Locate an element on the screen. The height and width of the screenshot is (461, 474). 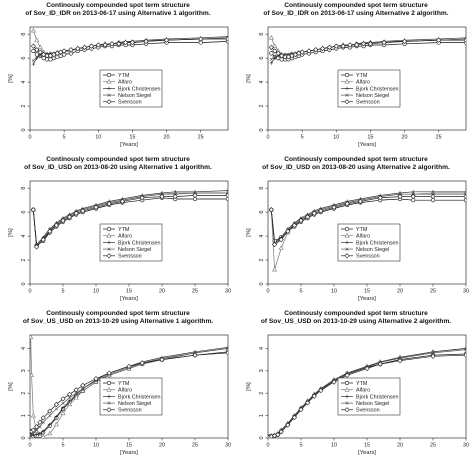
legend-label-nelson-siegel: Nelson Siegel is located at coordinates (372, 250).